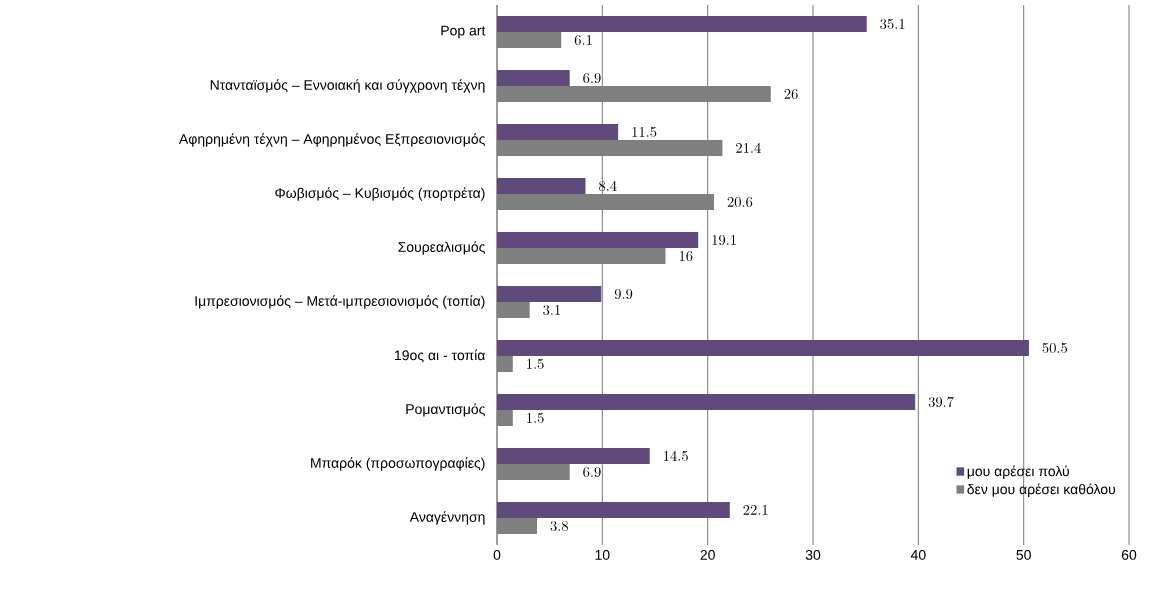  Describe the element at coordinates (892, 24) in the screenshot. I see `data-label: 35. 1` at that location.